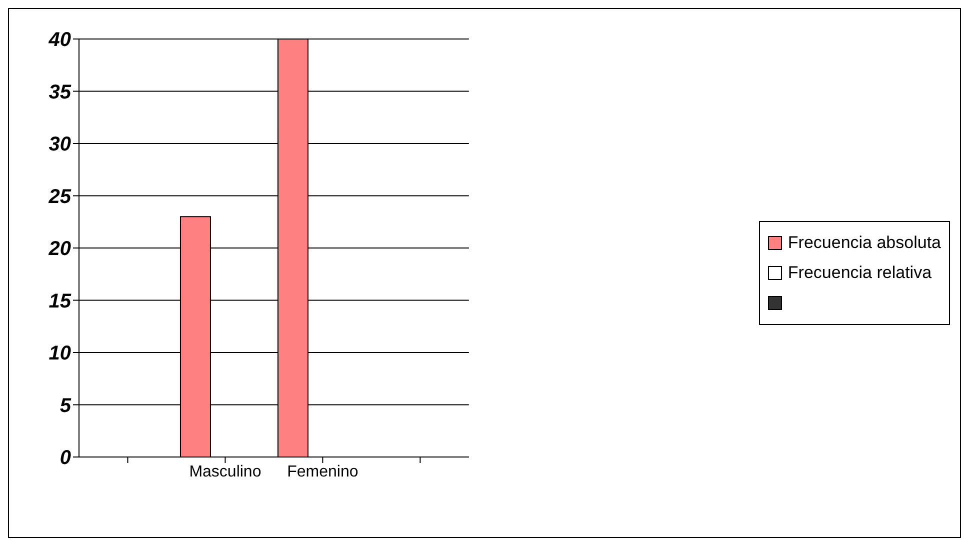 Image resolution: width=969 pixels, height=548 pixels. I want to click on x-tick-label: Masculino, so click(225, 471).